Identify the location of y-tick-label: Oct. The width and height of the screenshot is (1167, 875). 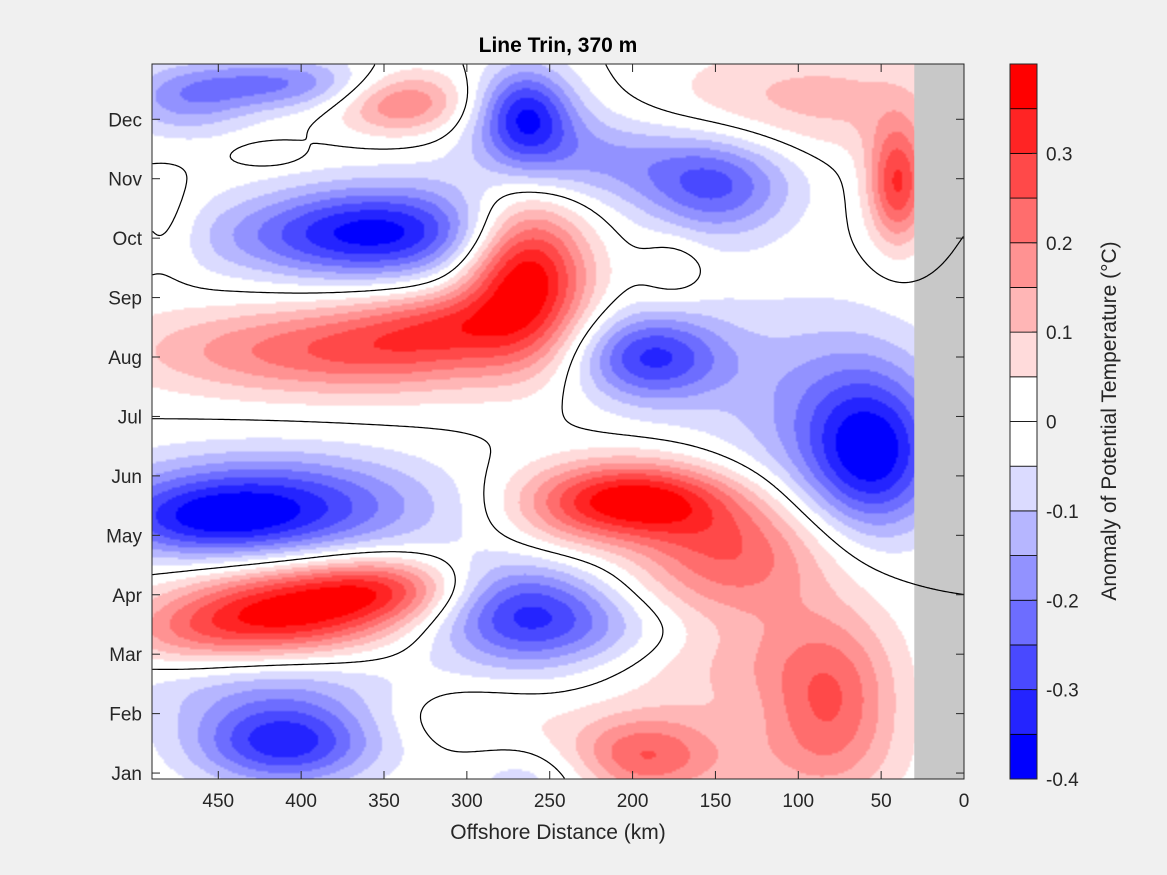
(127, 239).